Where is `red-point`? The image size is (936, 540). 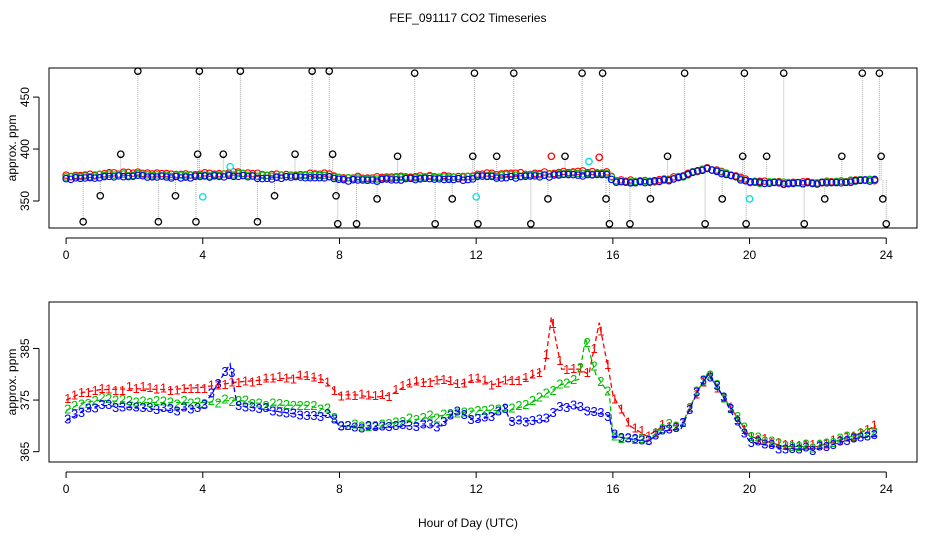
red-point is located at coordinates (90, 174).